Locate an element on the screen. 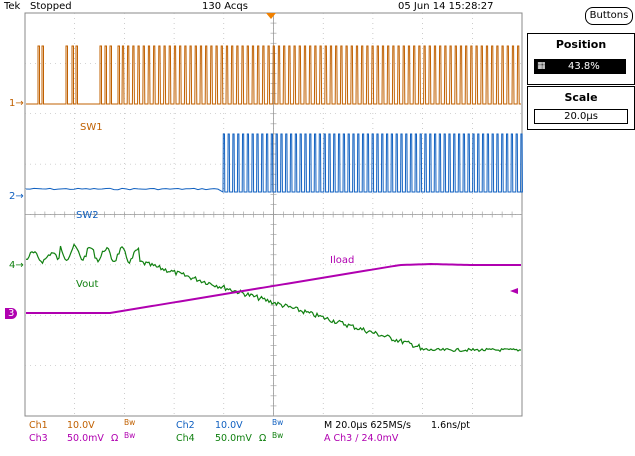 This screenshot has height=456, width=635. position-knob-icon: ▦ is located at coordinates (541, 66).